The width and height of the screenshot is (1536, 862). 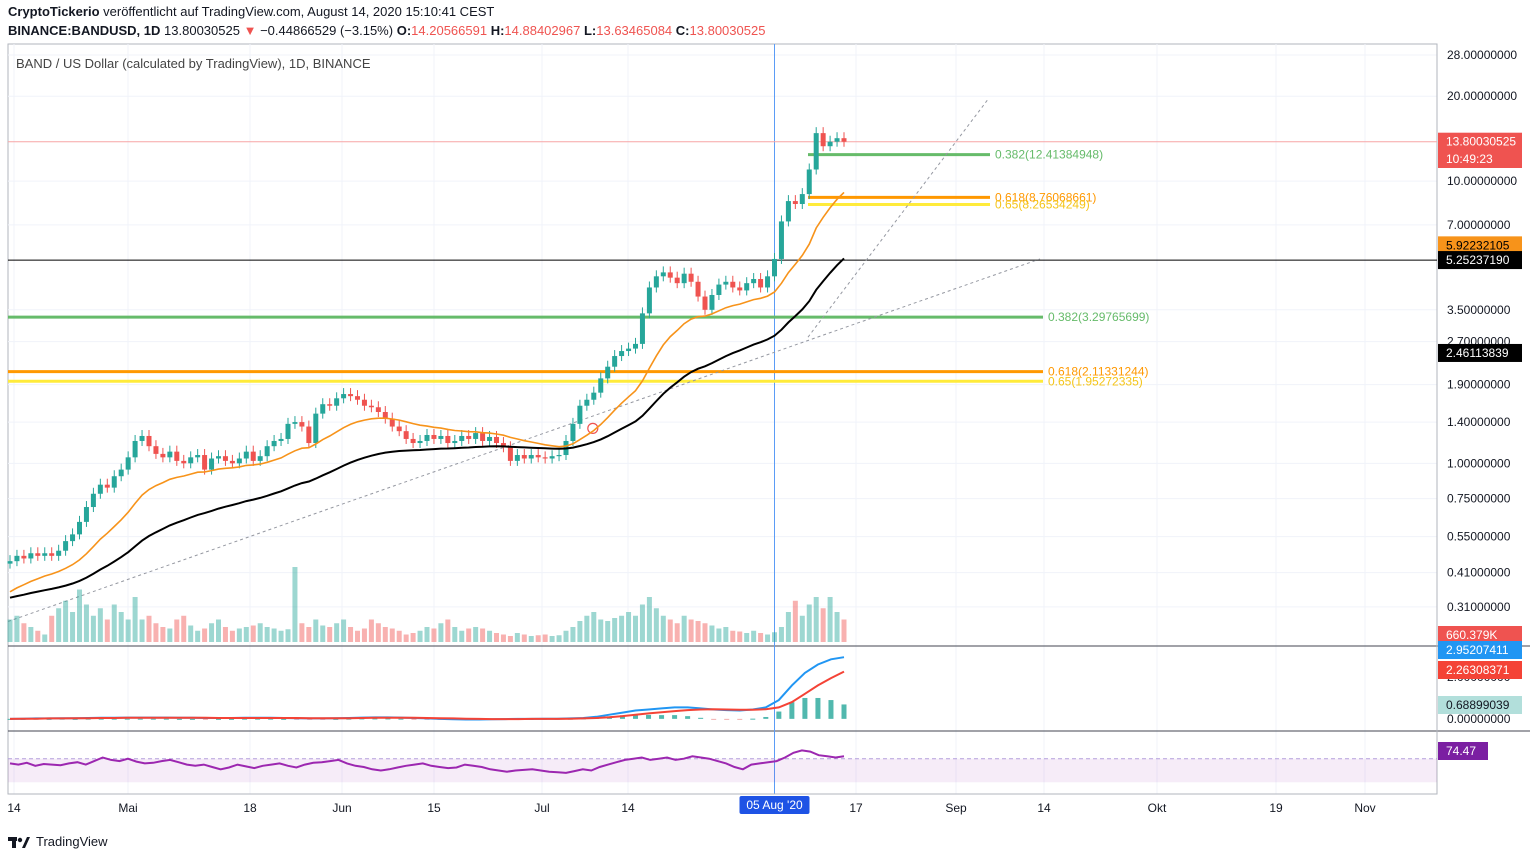 What do you see at coordinates (1480, 670) in the screenshot?
I see `signal-badge-bg` at bounding box center [1480, 670].